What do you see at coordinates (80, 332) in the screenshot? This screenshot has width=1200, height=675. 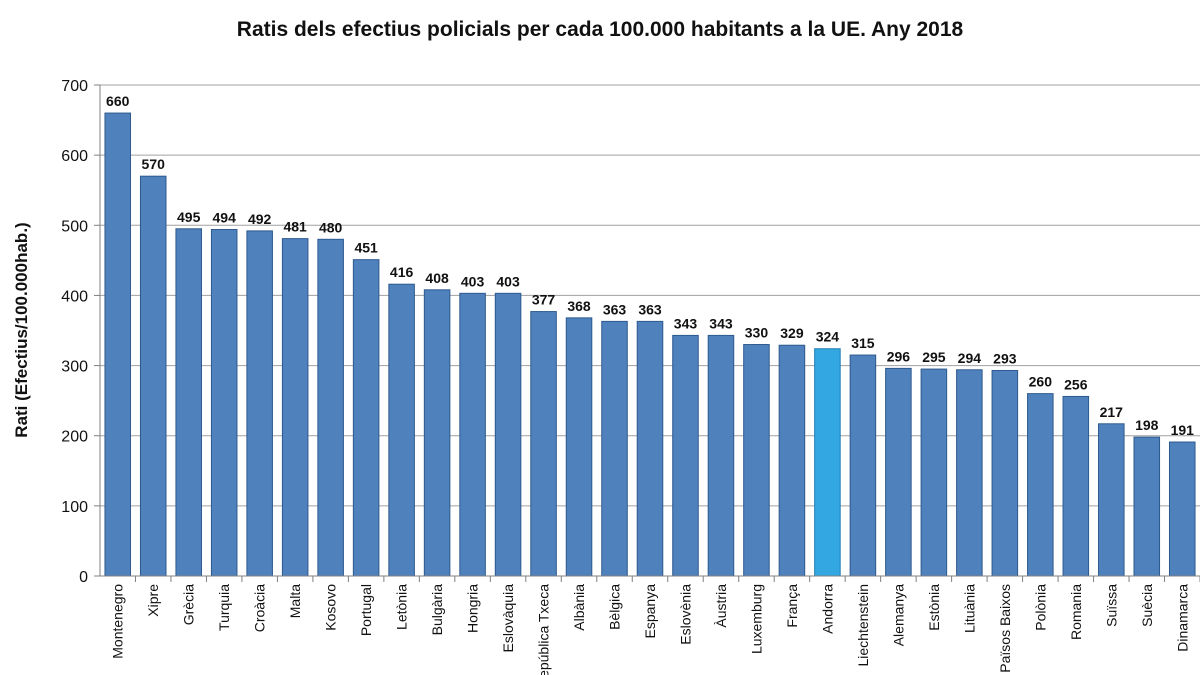 I see `y-axis-ticks: 0 100 200 300 400 500 600 700` at bounding box center [80, 332].